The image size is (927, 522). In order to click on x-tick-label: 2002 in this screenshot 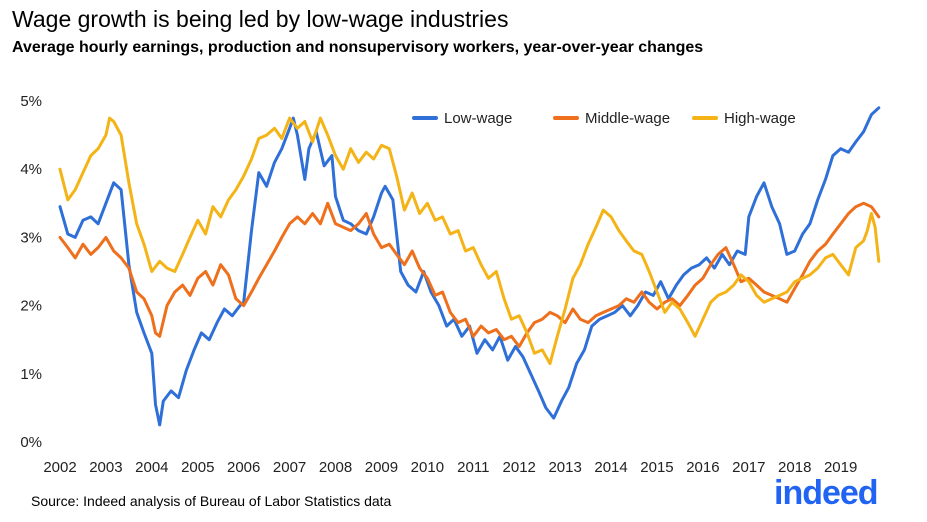, I will do `click(59, 467)`.